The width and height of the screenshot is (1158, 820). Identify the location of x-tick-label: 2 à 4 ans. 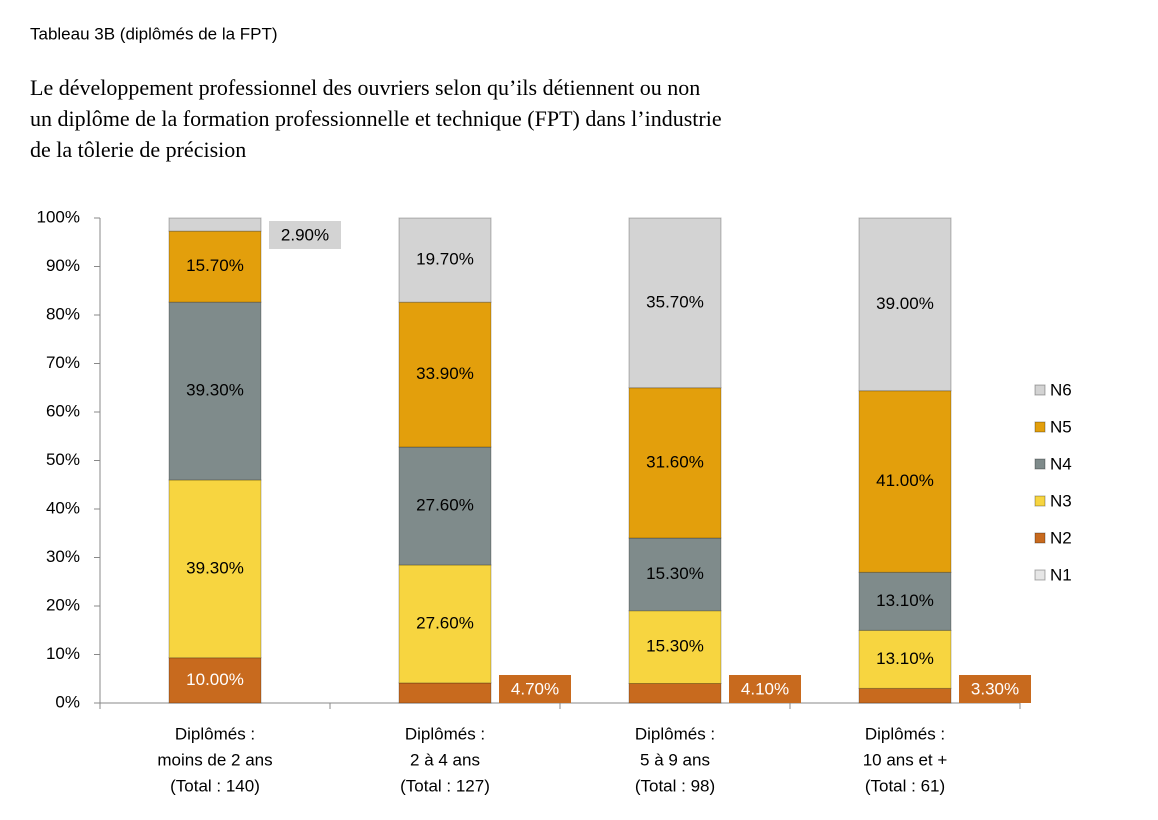
(445, 759).